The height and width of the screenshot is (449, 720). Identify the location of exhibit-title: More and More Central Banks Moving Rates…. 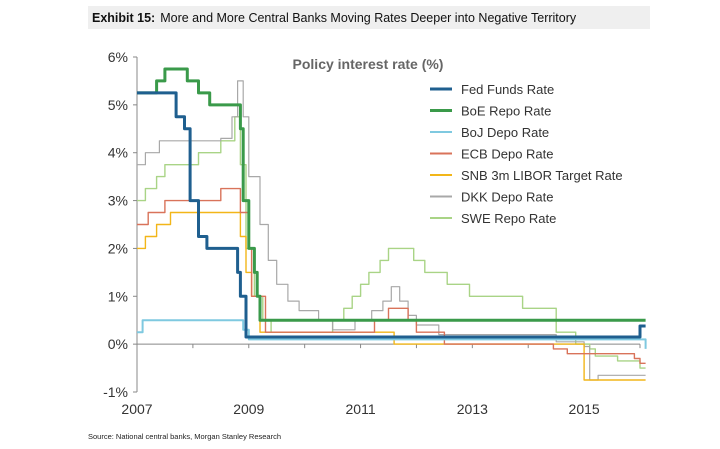
(368, 17).